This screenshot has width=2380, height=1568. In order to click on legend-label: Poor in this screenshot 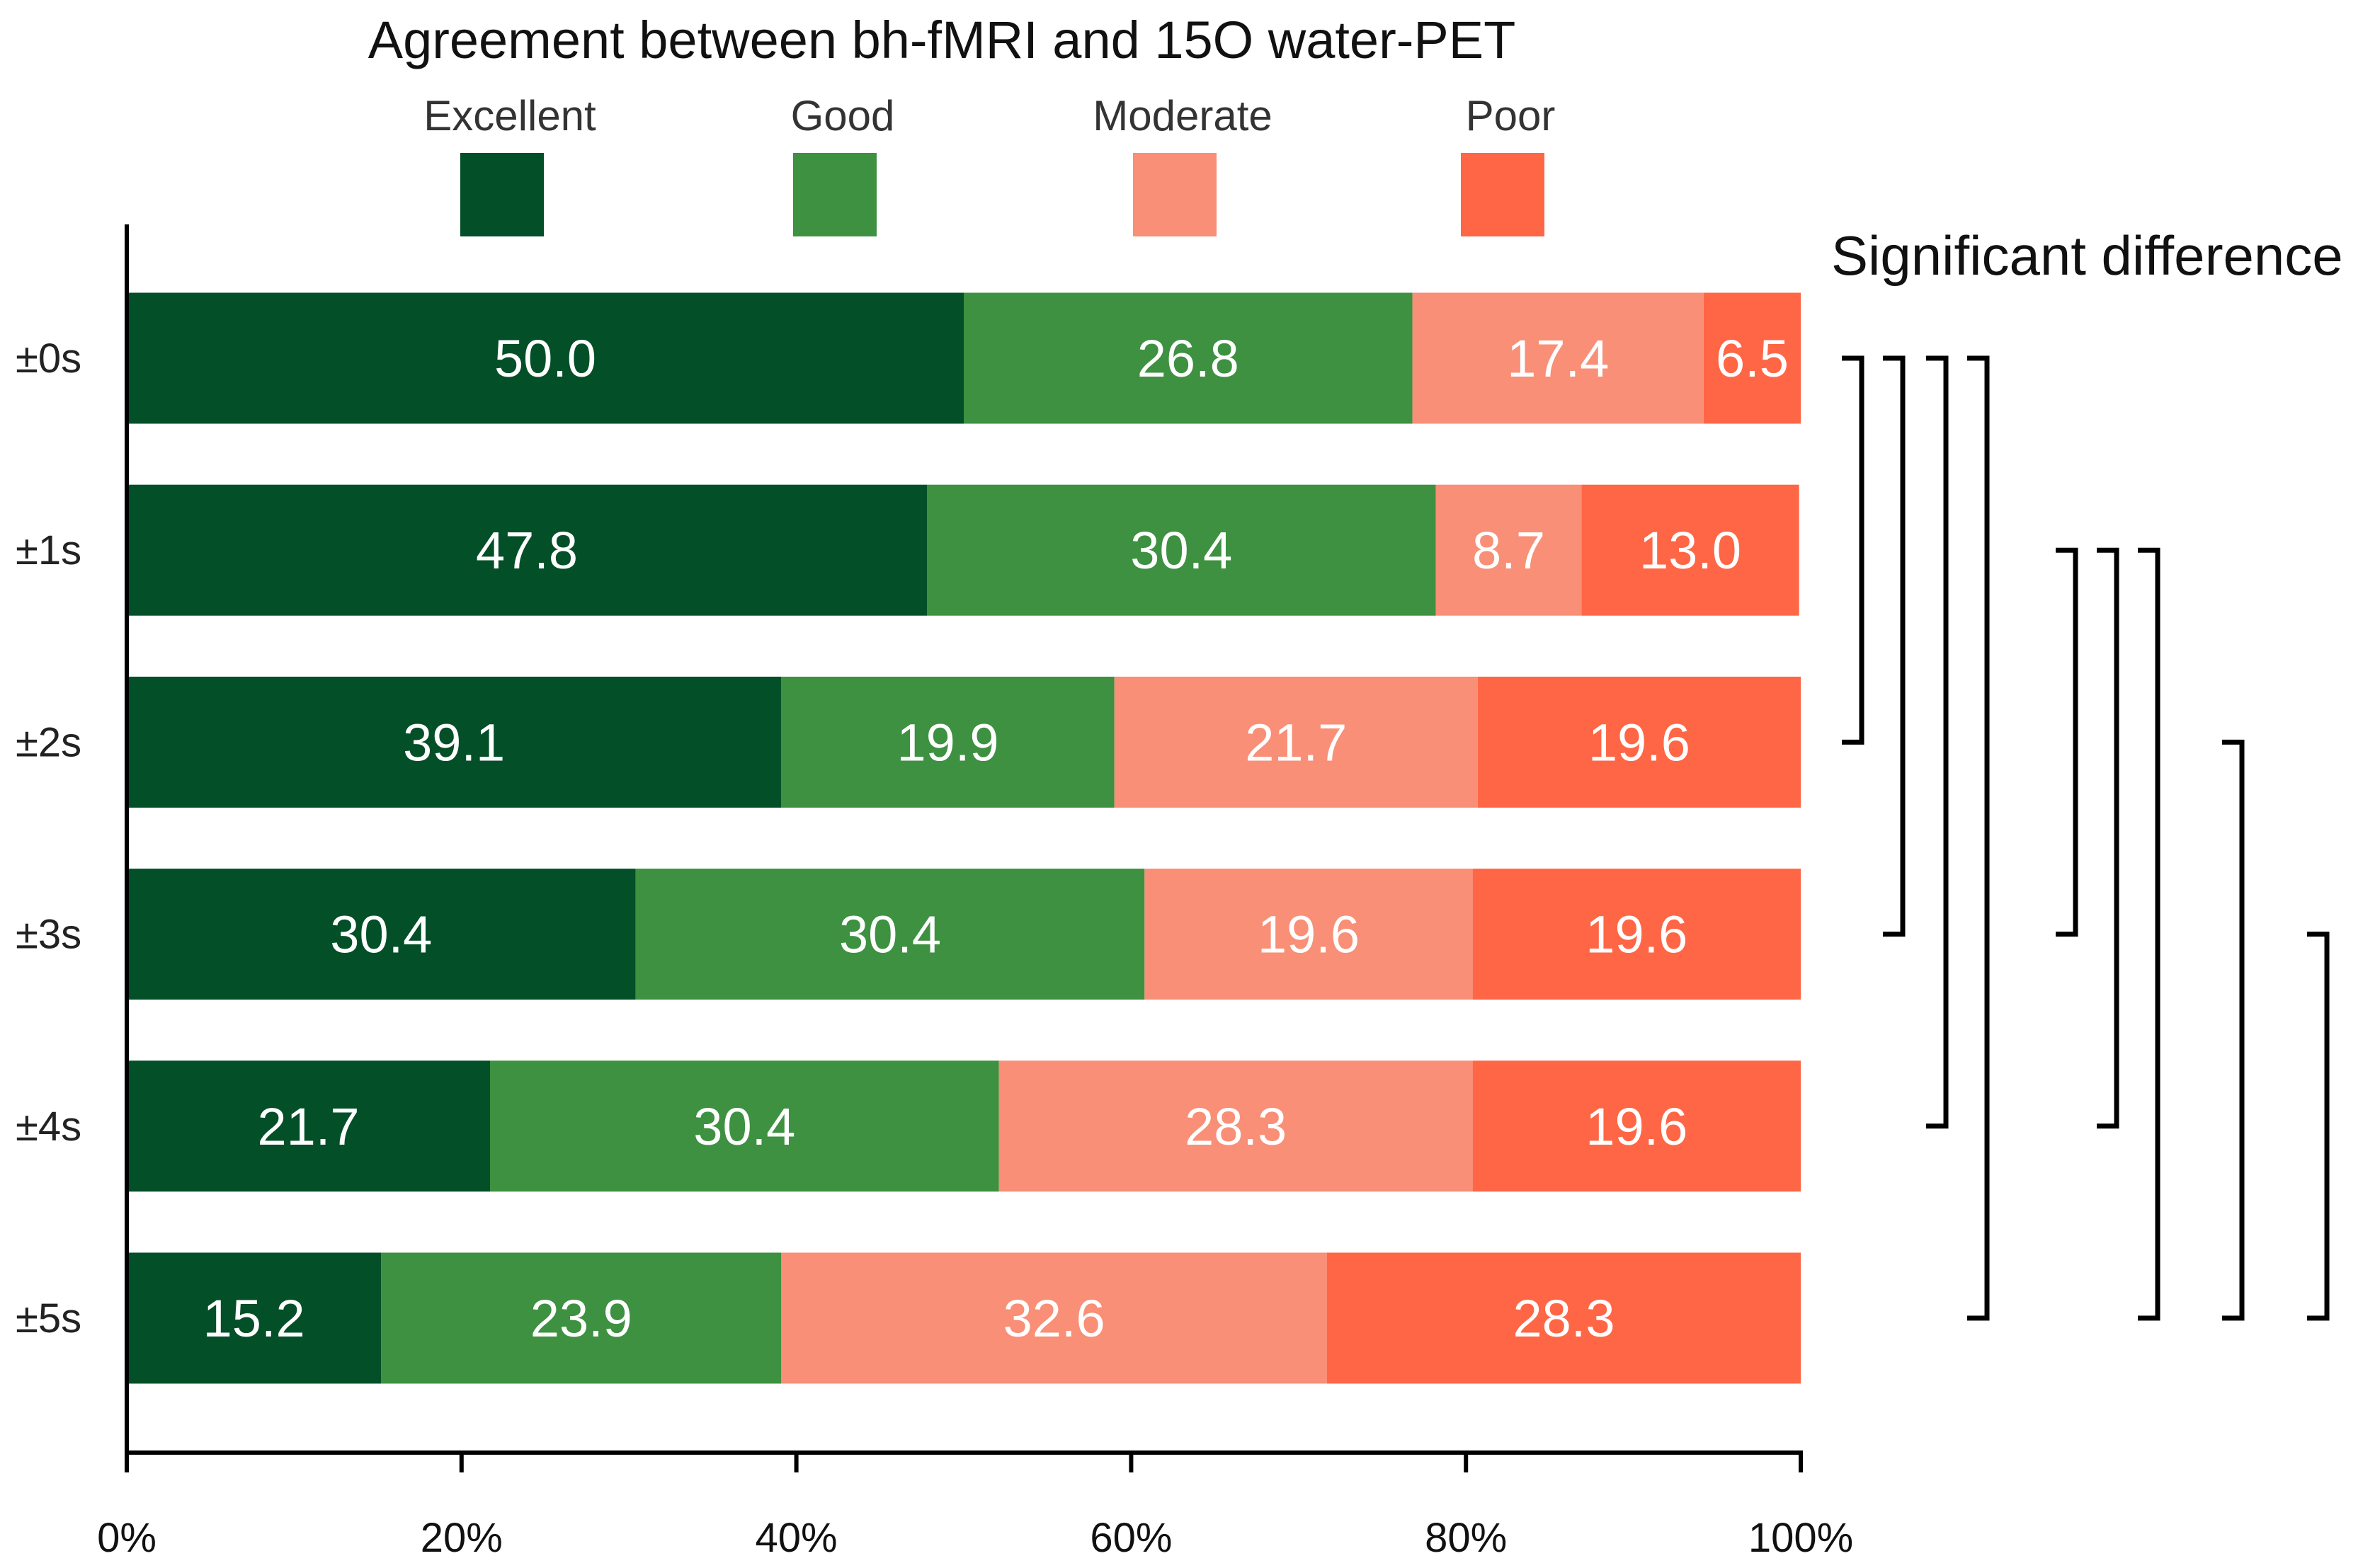, I will do `click(1511, 116)`.